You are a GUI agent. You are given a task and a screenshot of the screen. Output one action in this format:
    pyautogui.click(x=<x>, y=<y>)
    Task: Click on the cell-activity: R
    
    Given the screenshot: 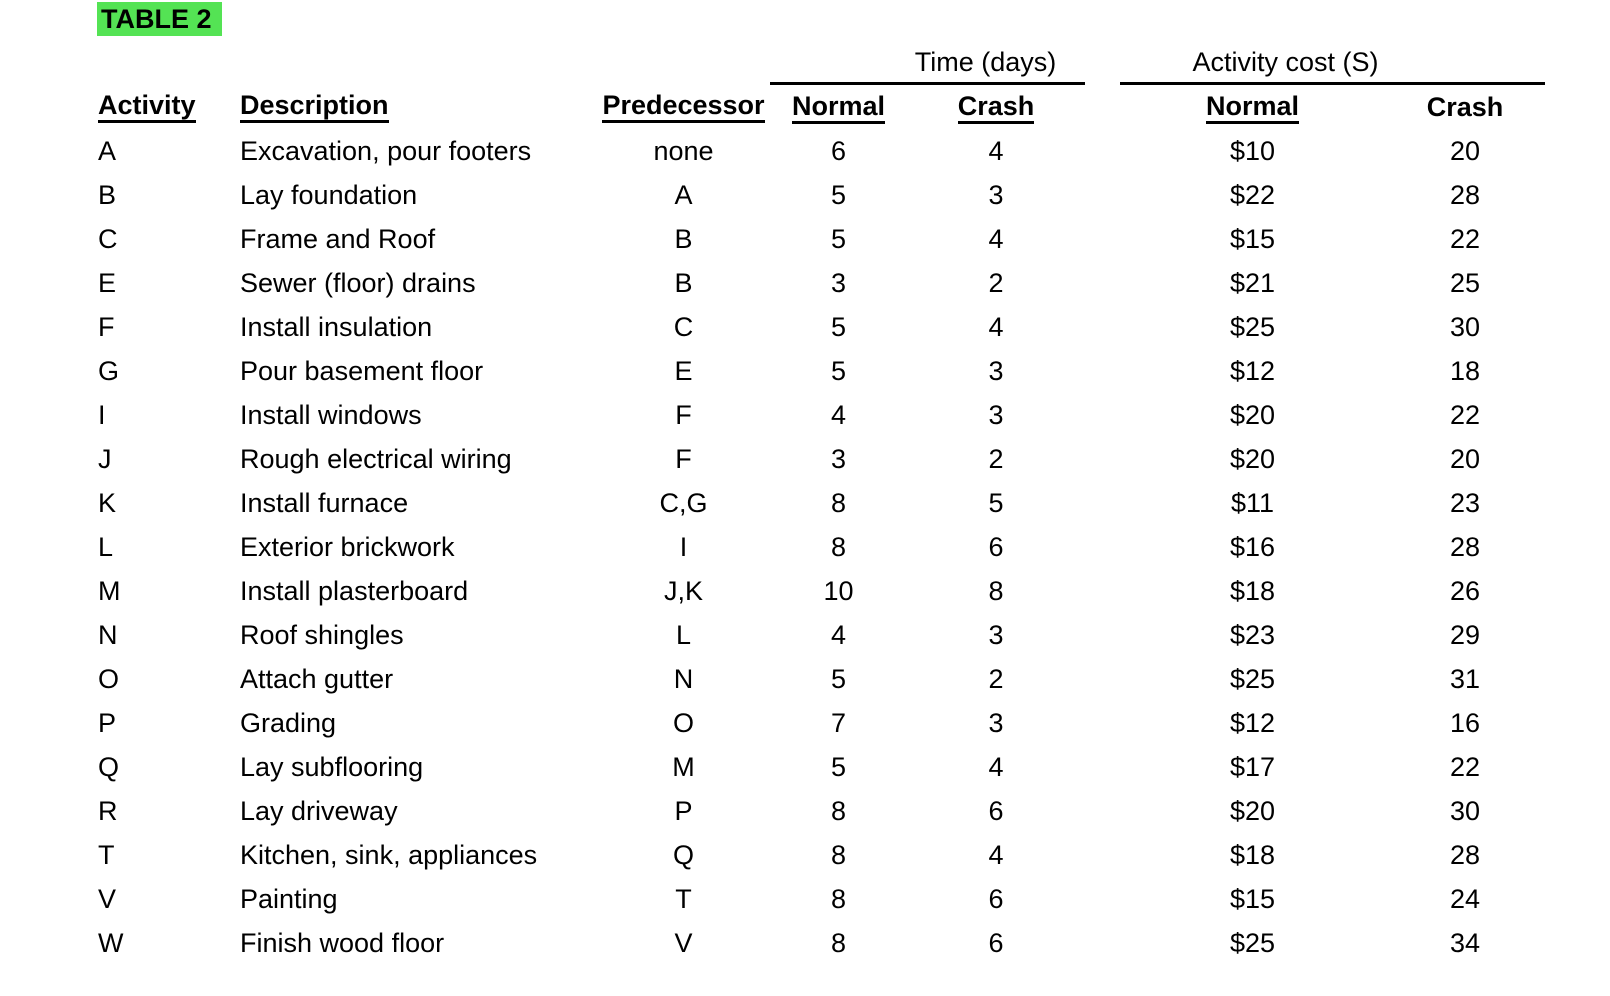 What is the action you would take?
    pyautogui.click(x=108, y=810)
    